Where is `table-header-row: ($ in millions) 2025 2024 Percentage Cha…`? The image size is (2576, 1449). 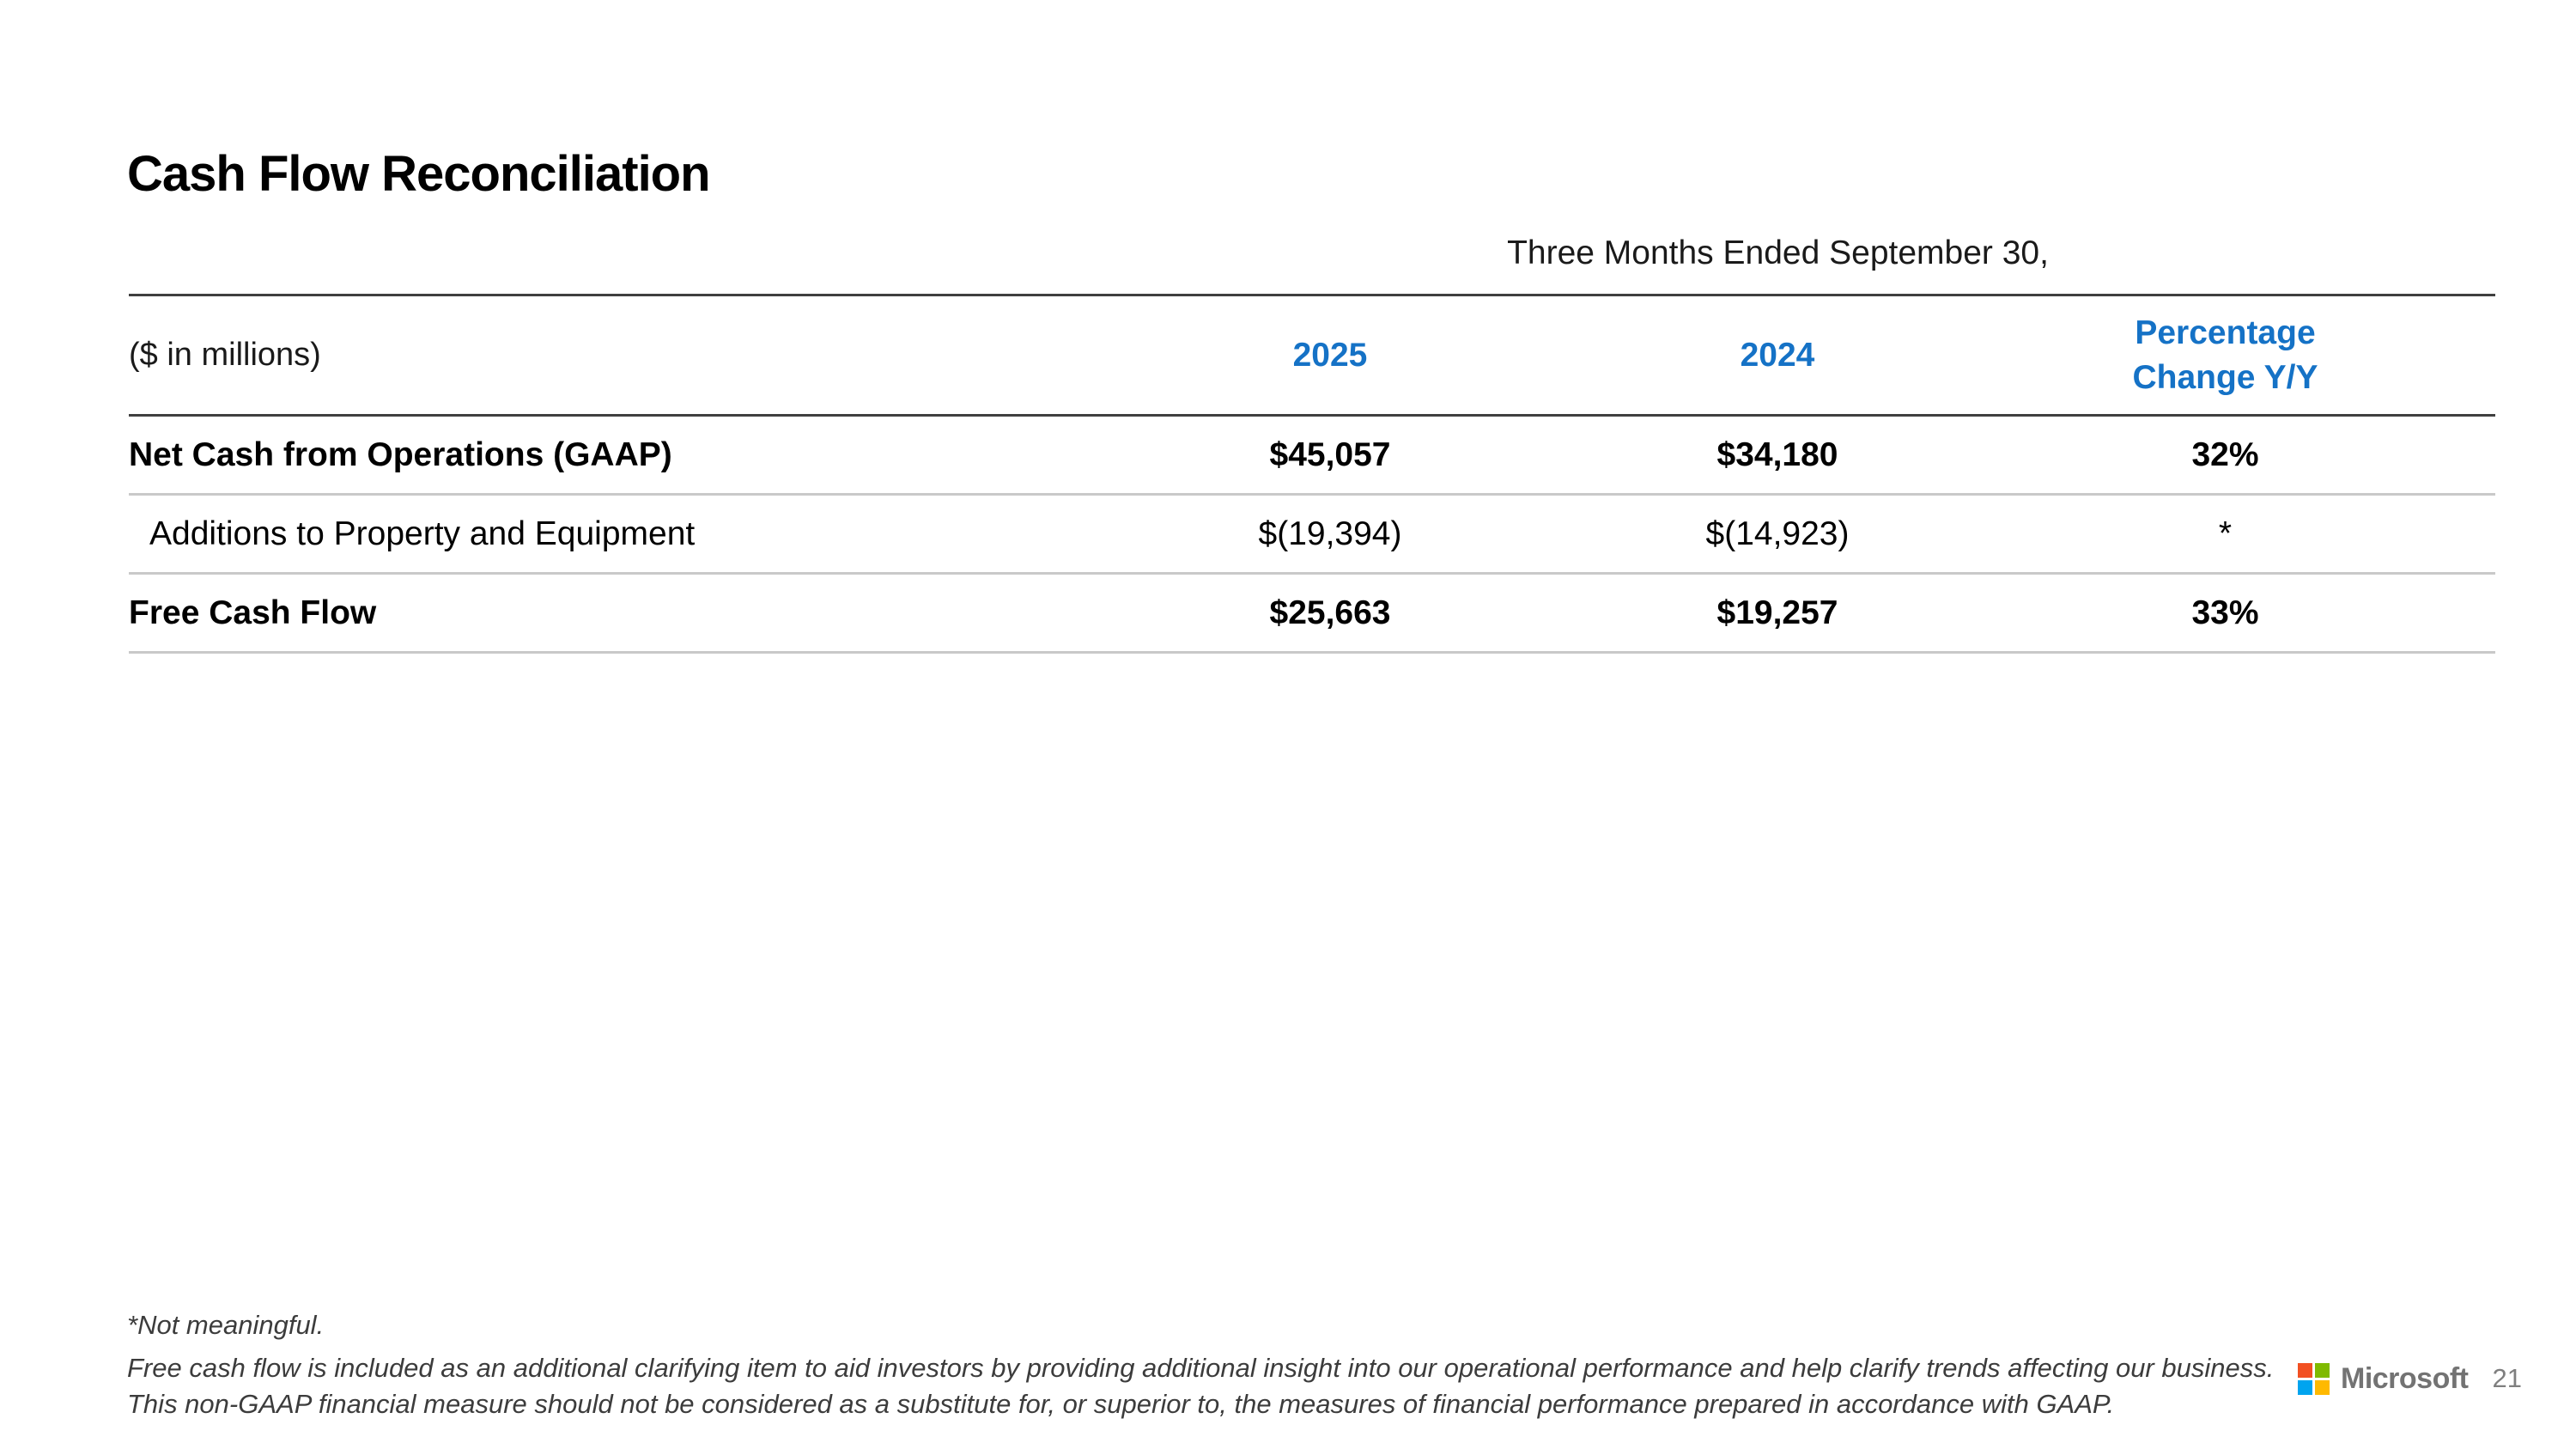
table-header-row: ($ in millions) 2025 2024 Percentage Cha… is located at coordinates (1312, 355).